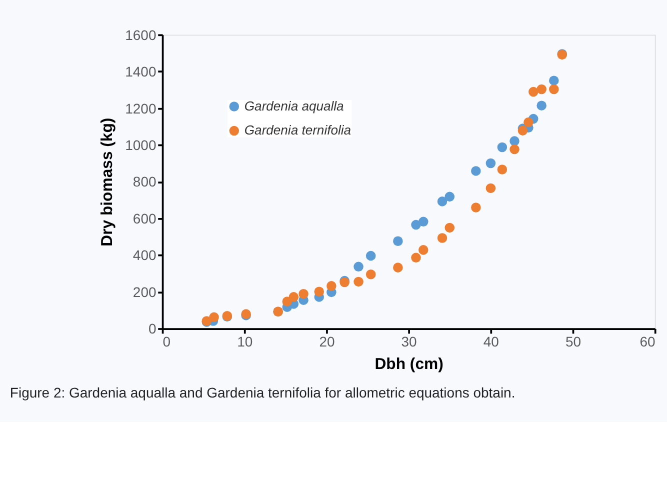  Describe the element at coordinates (491, 342) in the screenshot. I see `x-tick-label: 40` at that location.